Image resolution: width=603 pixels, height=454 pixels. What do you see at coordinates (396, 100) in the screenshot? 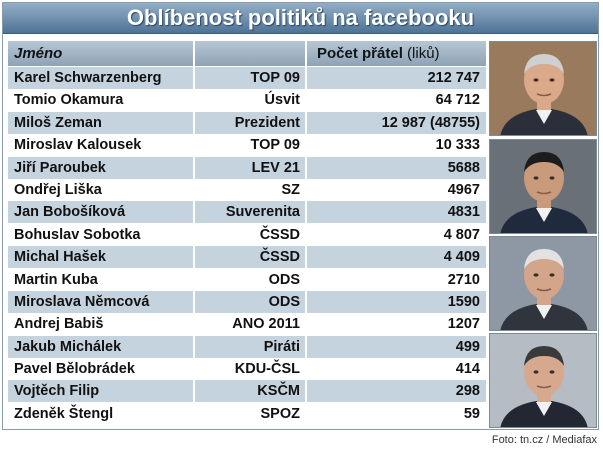
I see `friend-count: 64 712` at bounding box center [396, 100].